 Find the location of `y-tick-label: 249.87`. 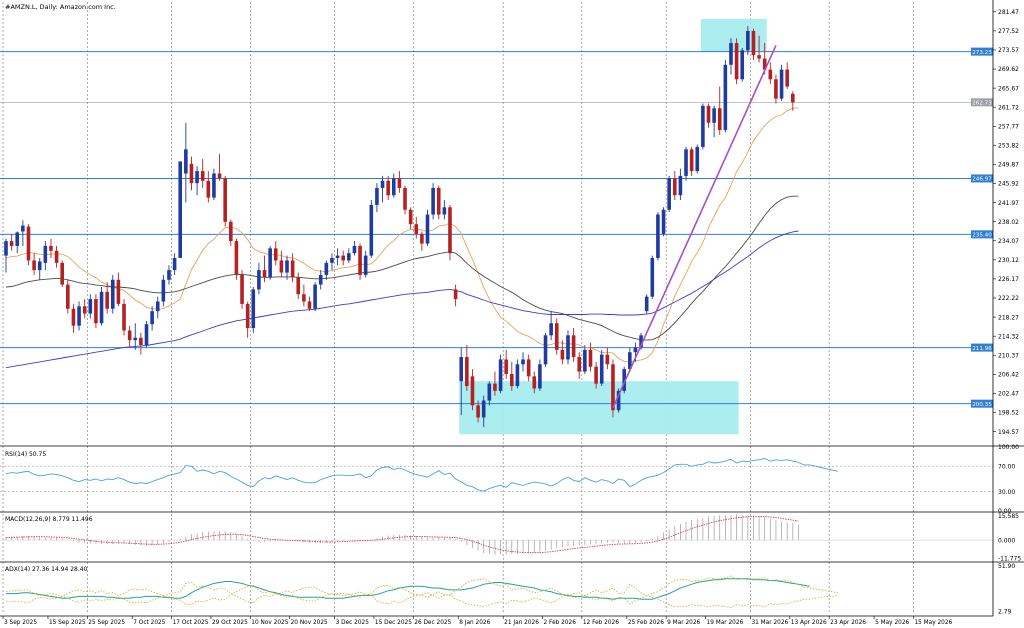

y-tick-label: 249.87 is located at coordinates (1008, 165).